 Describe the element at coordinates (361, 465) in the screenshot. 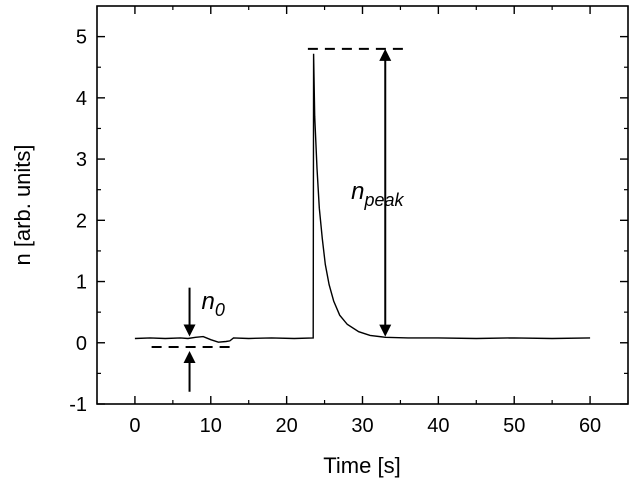

I see `x-axis-label: Time [s]` at that location.